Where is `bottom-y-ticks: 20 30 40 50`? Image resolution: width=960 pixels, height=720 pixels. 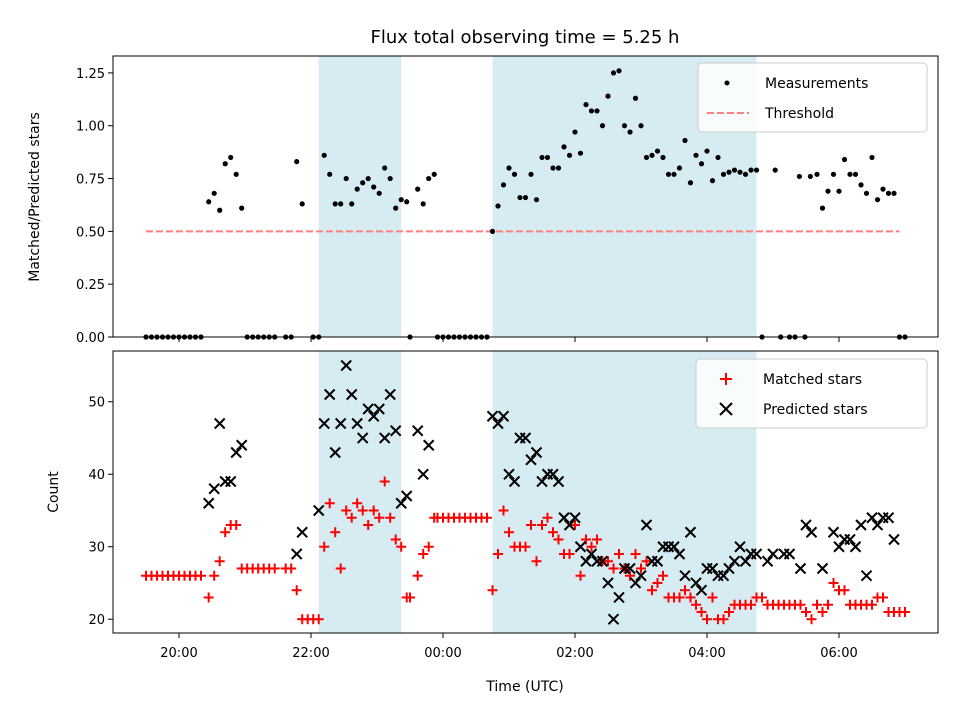
bottom-y-ticks: 20 30 40 50 is located at coordinates (100, 512).